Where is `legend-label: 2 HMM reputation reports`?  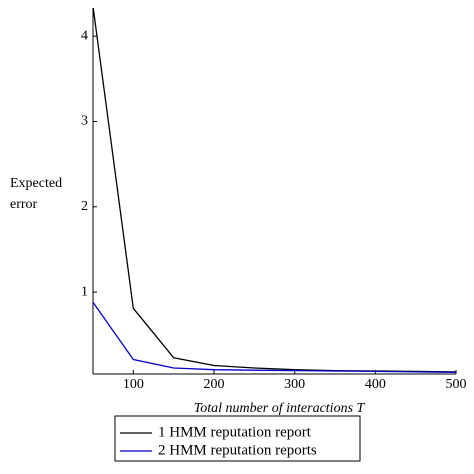
legend-label: 2 HMM reputation reports is located at coordinates (237, 450).